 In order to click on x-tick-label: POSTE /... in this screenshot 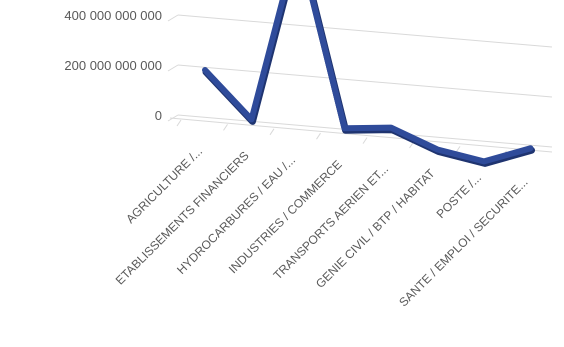, I will do `click(459, 196)`.